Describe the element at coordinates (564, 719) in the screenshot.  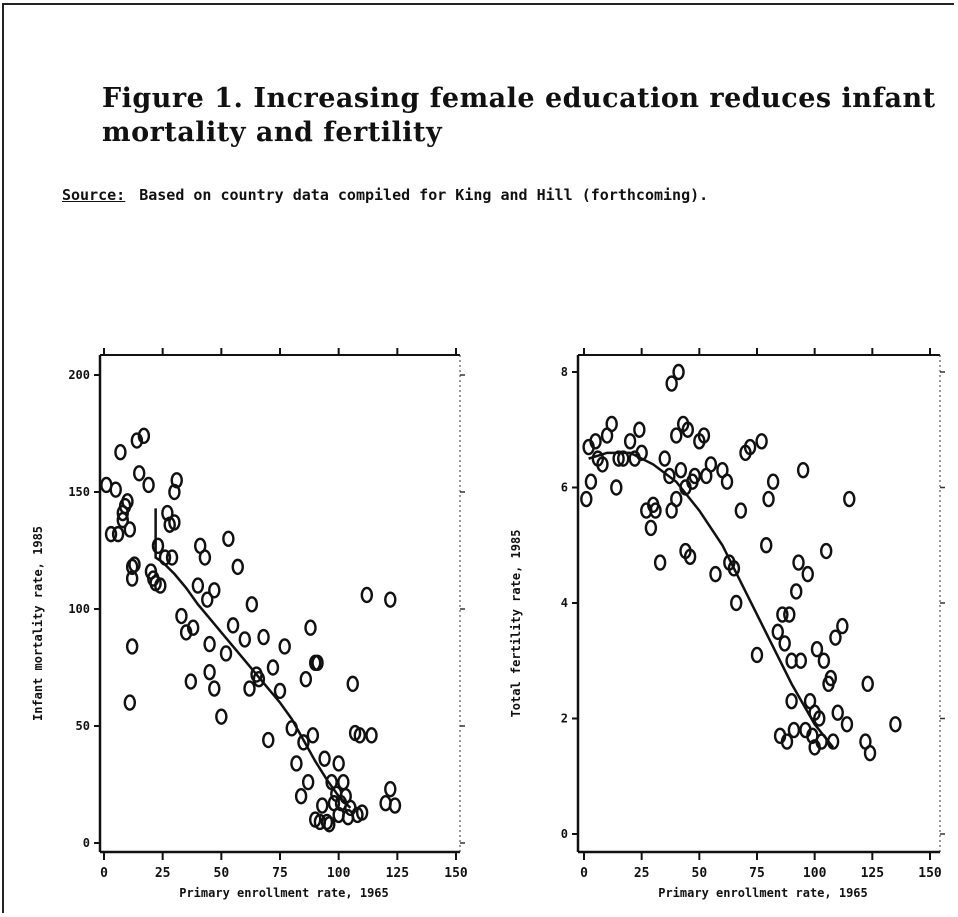
I see `y-tick-label: 2` at that location.